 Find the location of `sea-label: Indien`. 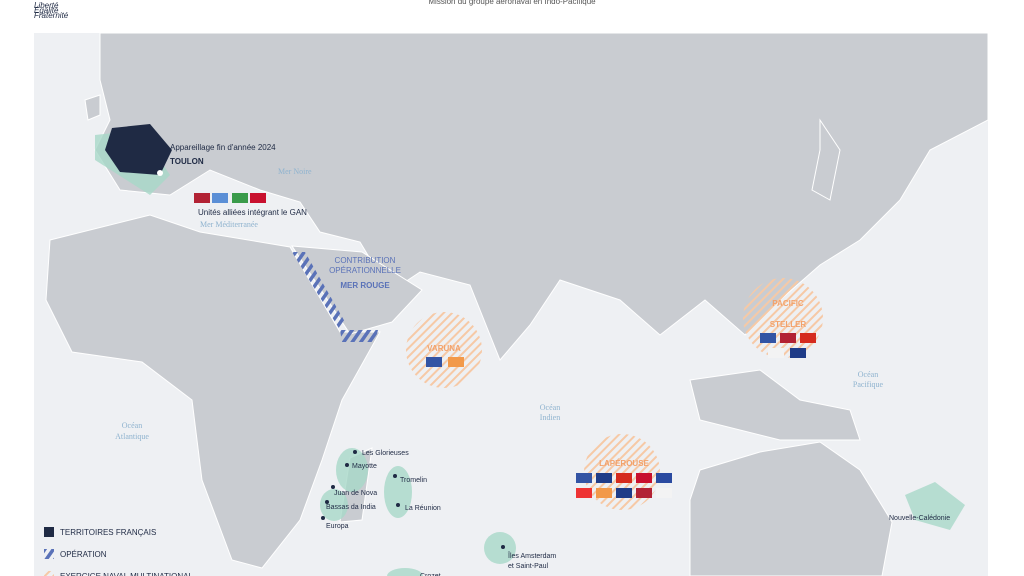

sea-label: Indien is located at coordinates (550, 417).